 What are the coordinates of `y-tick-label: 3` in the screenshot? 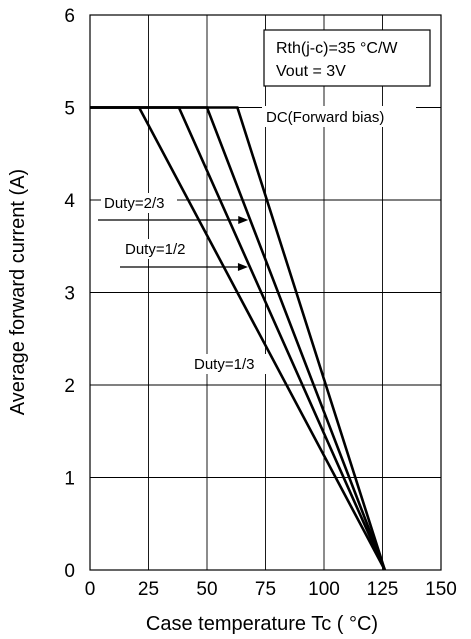 It's located at (69, 294).